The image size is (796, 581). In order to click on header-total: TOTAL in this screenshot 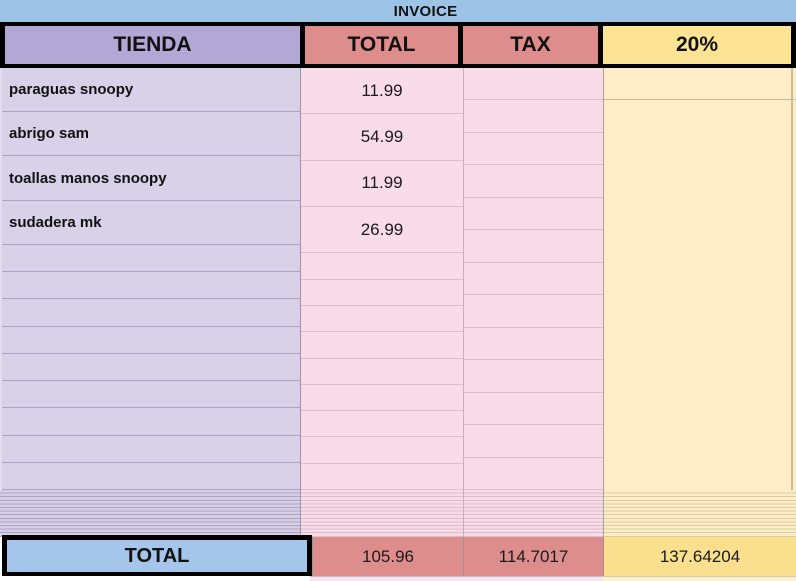, I will do `click(381, 45)`.